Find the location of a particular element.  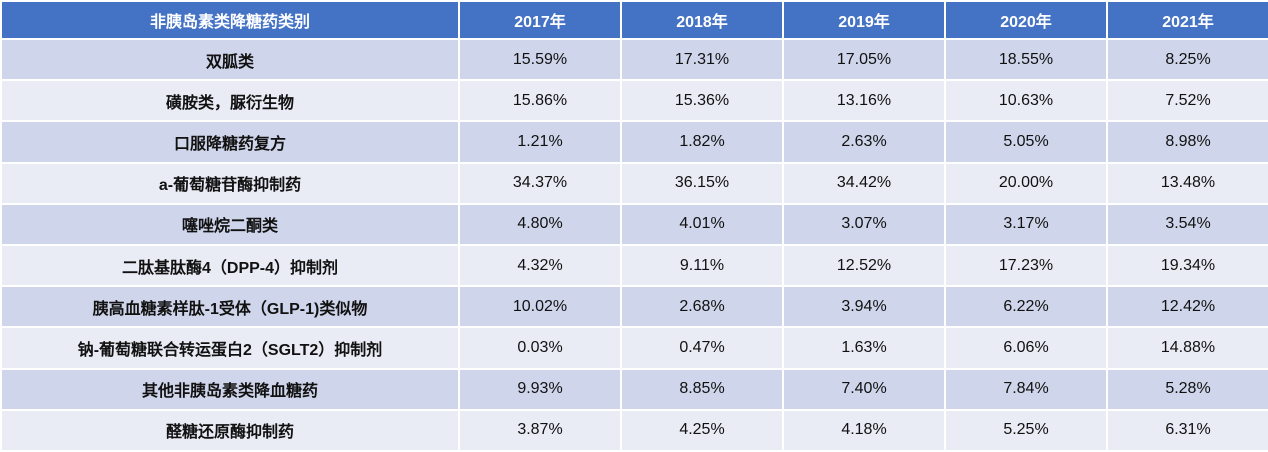

value-cell: 2.63% is located at coordinates (864, 142).